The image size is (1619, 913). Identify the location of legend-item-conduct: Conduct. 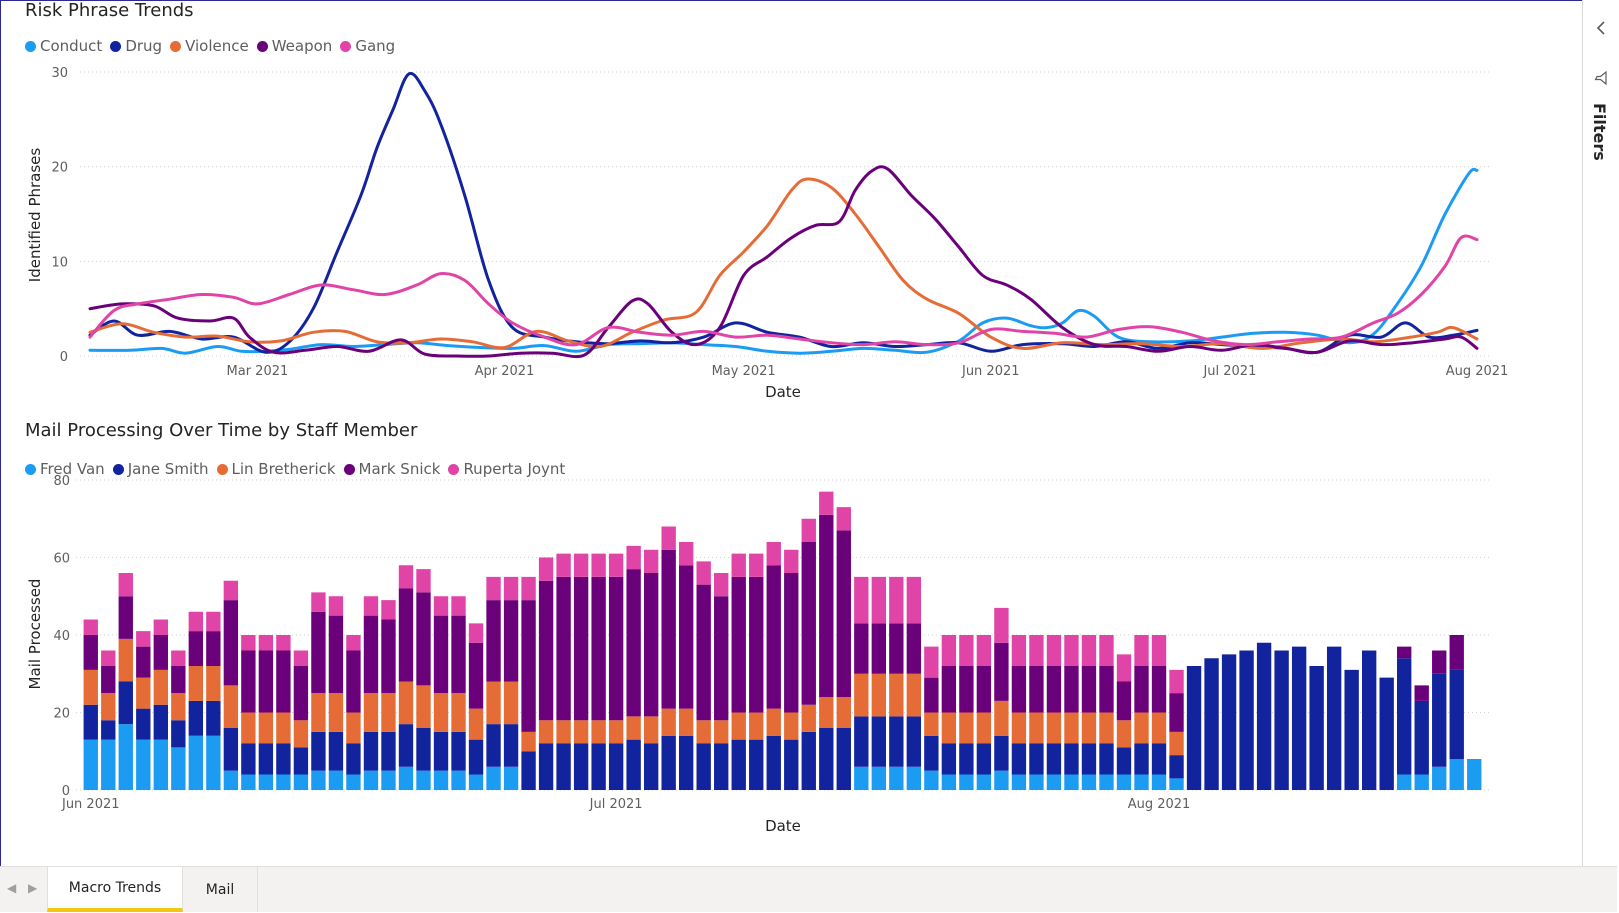
(63, 46).